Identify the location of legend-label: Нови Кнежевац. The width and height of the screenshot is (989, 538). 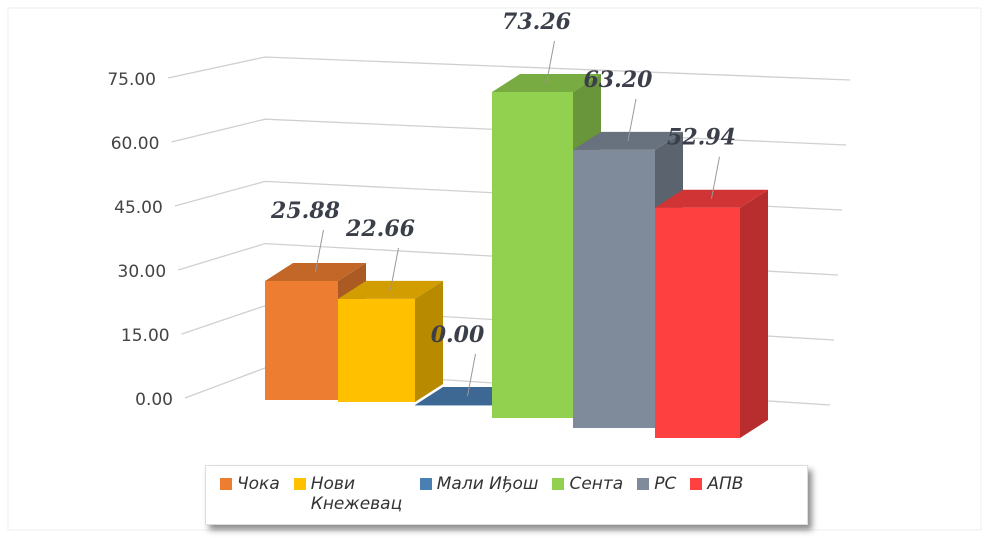
(356, 494).